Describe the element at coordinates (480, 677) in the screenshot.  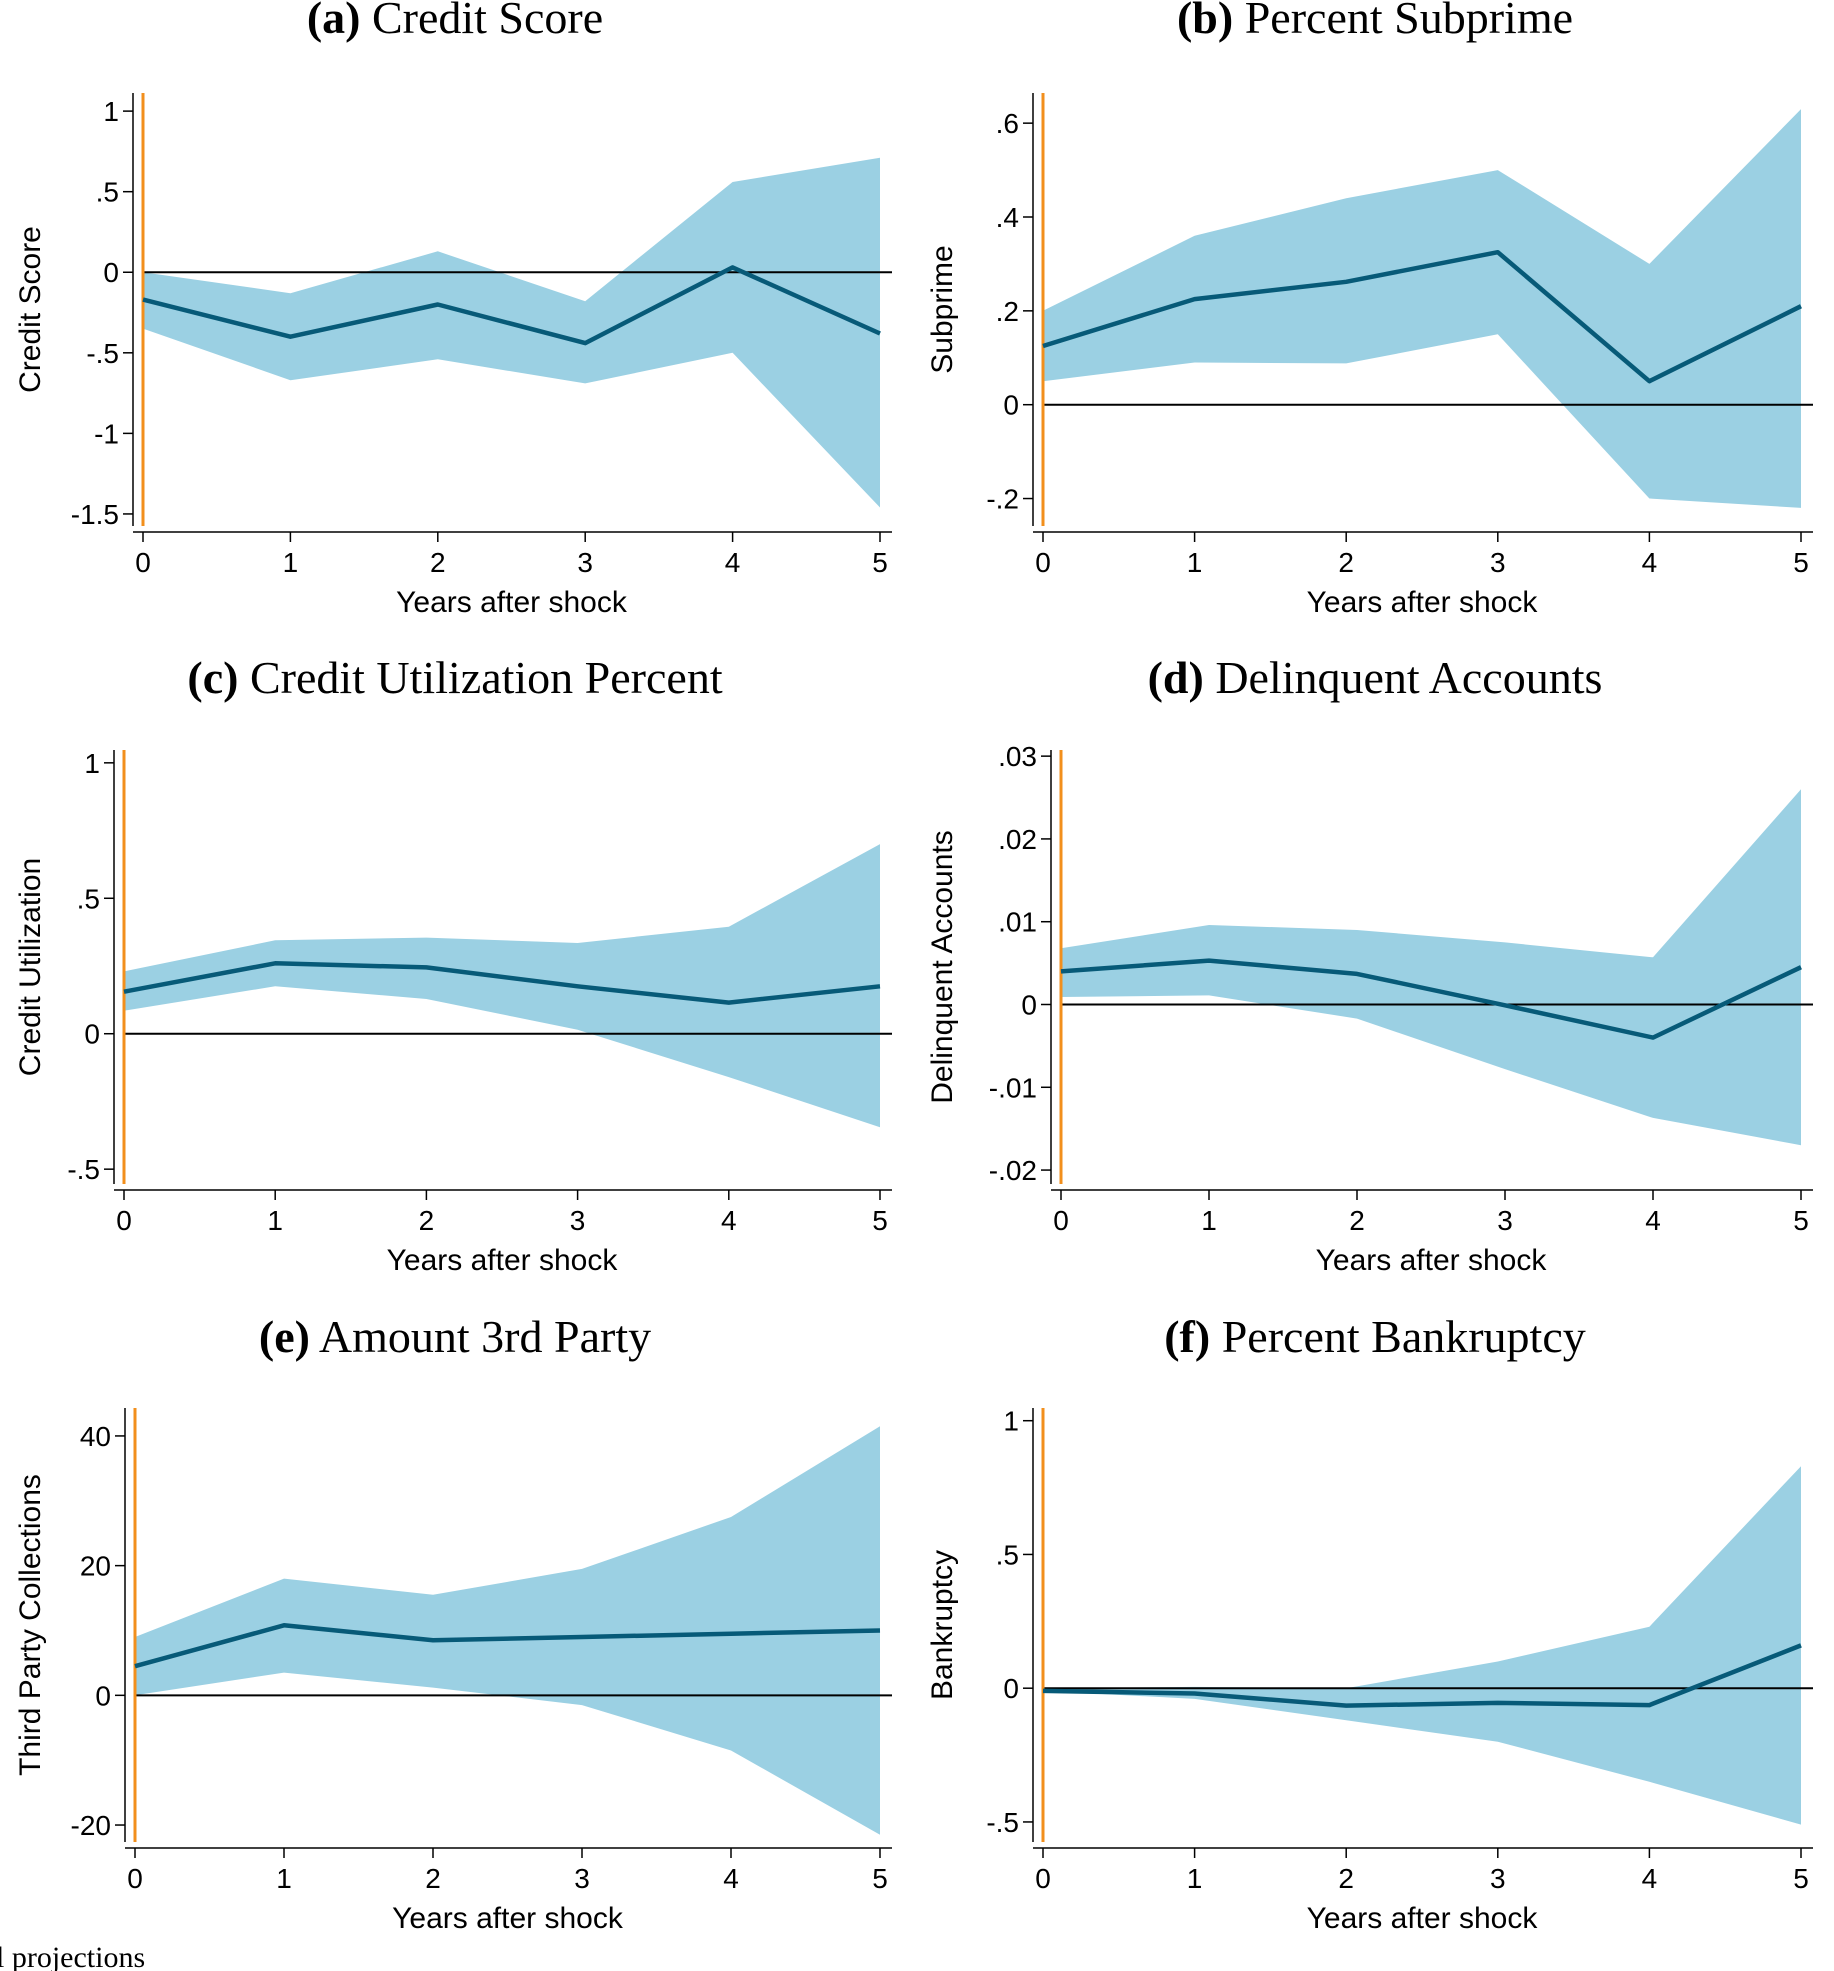
I see `panel-title-text: Credit Utilization Percent` at that location.